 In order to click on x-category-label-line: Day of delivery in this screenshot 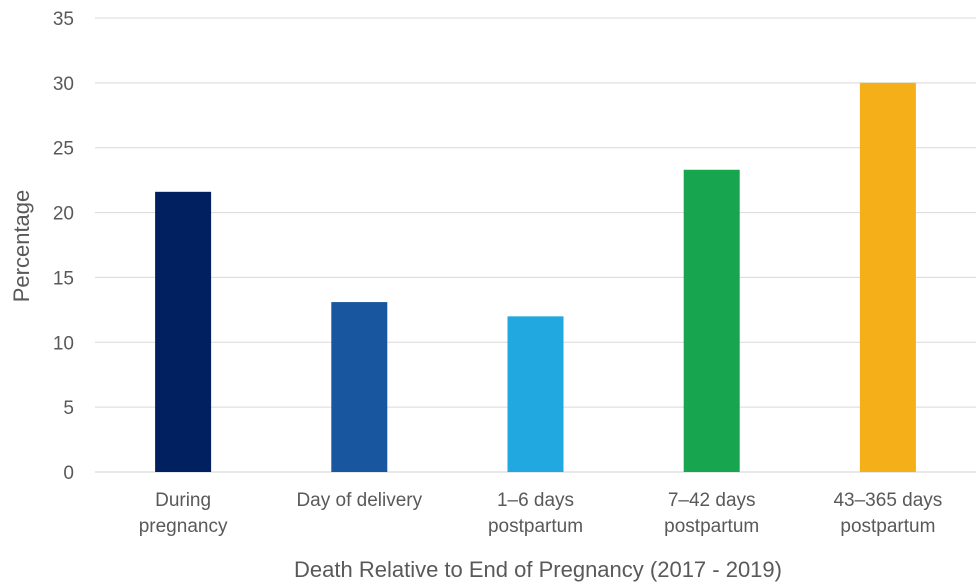, I will do `click(359, 500)`.